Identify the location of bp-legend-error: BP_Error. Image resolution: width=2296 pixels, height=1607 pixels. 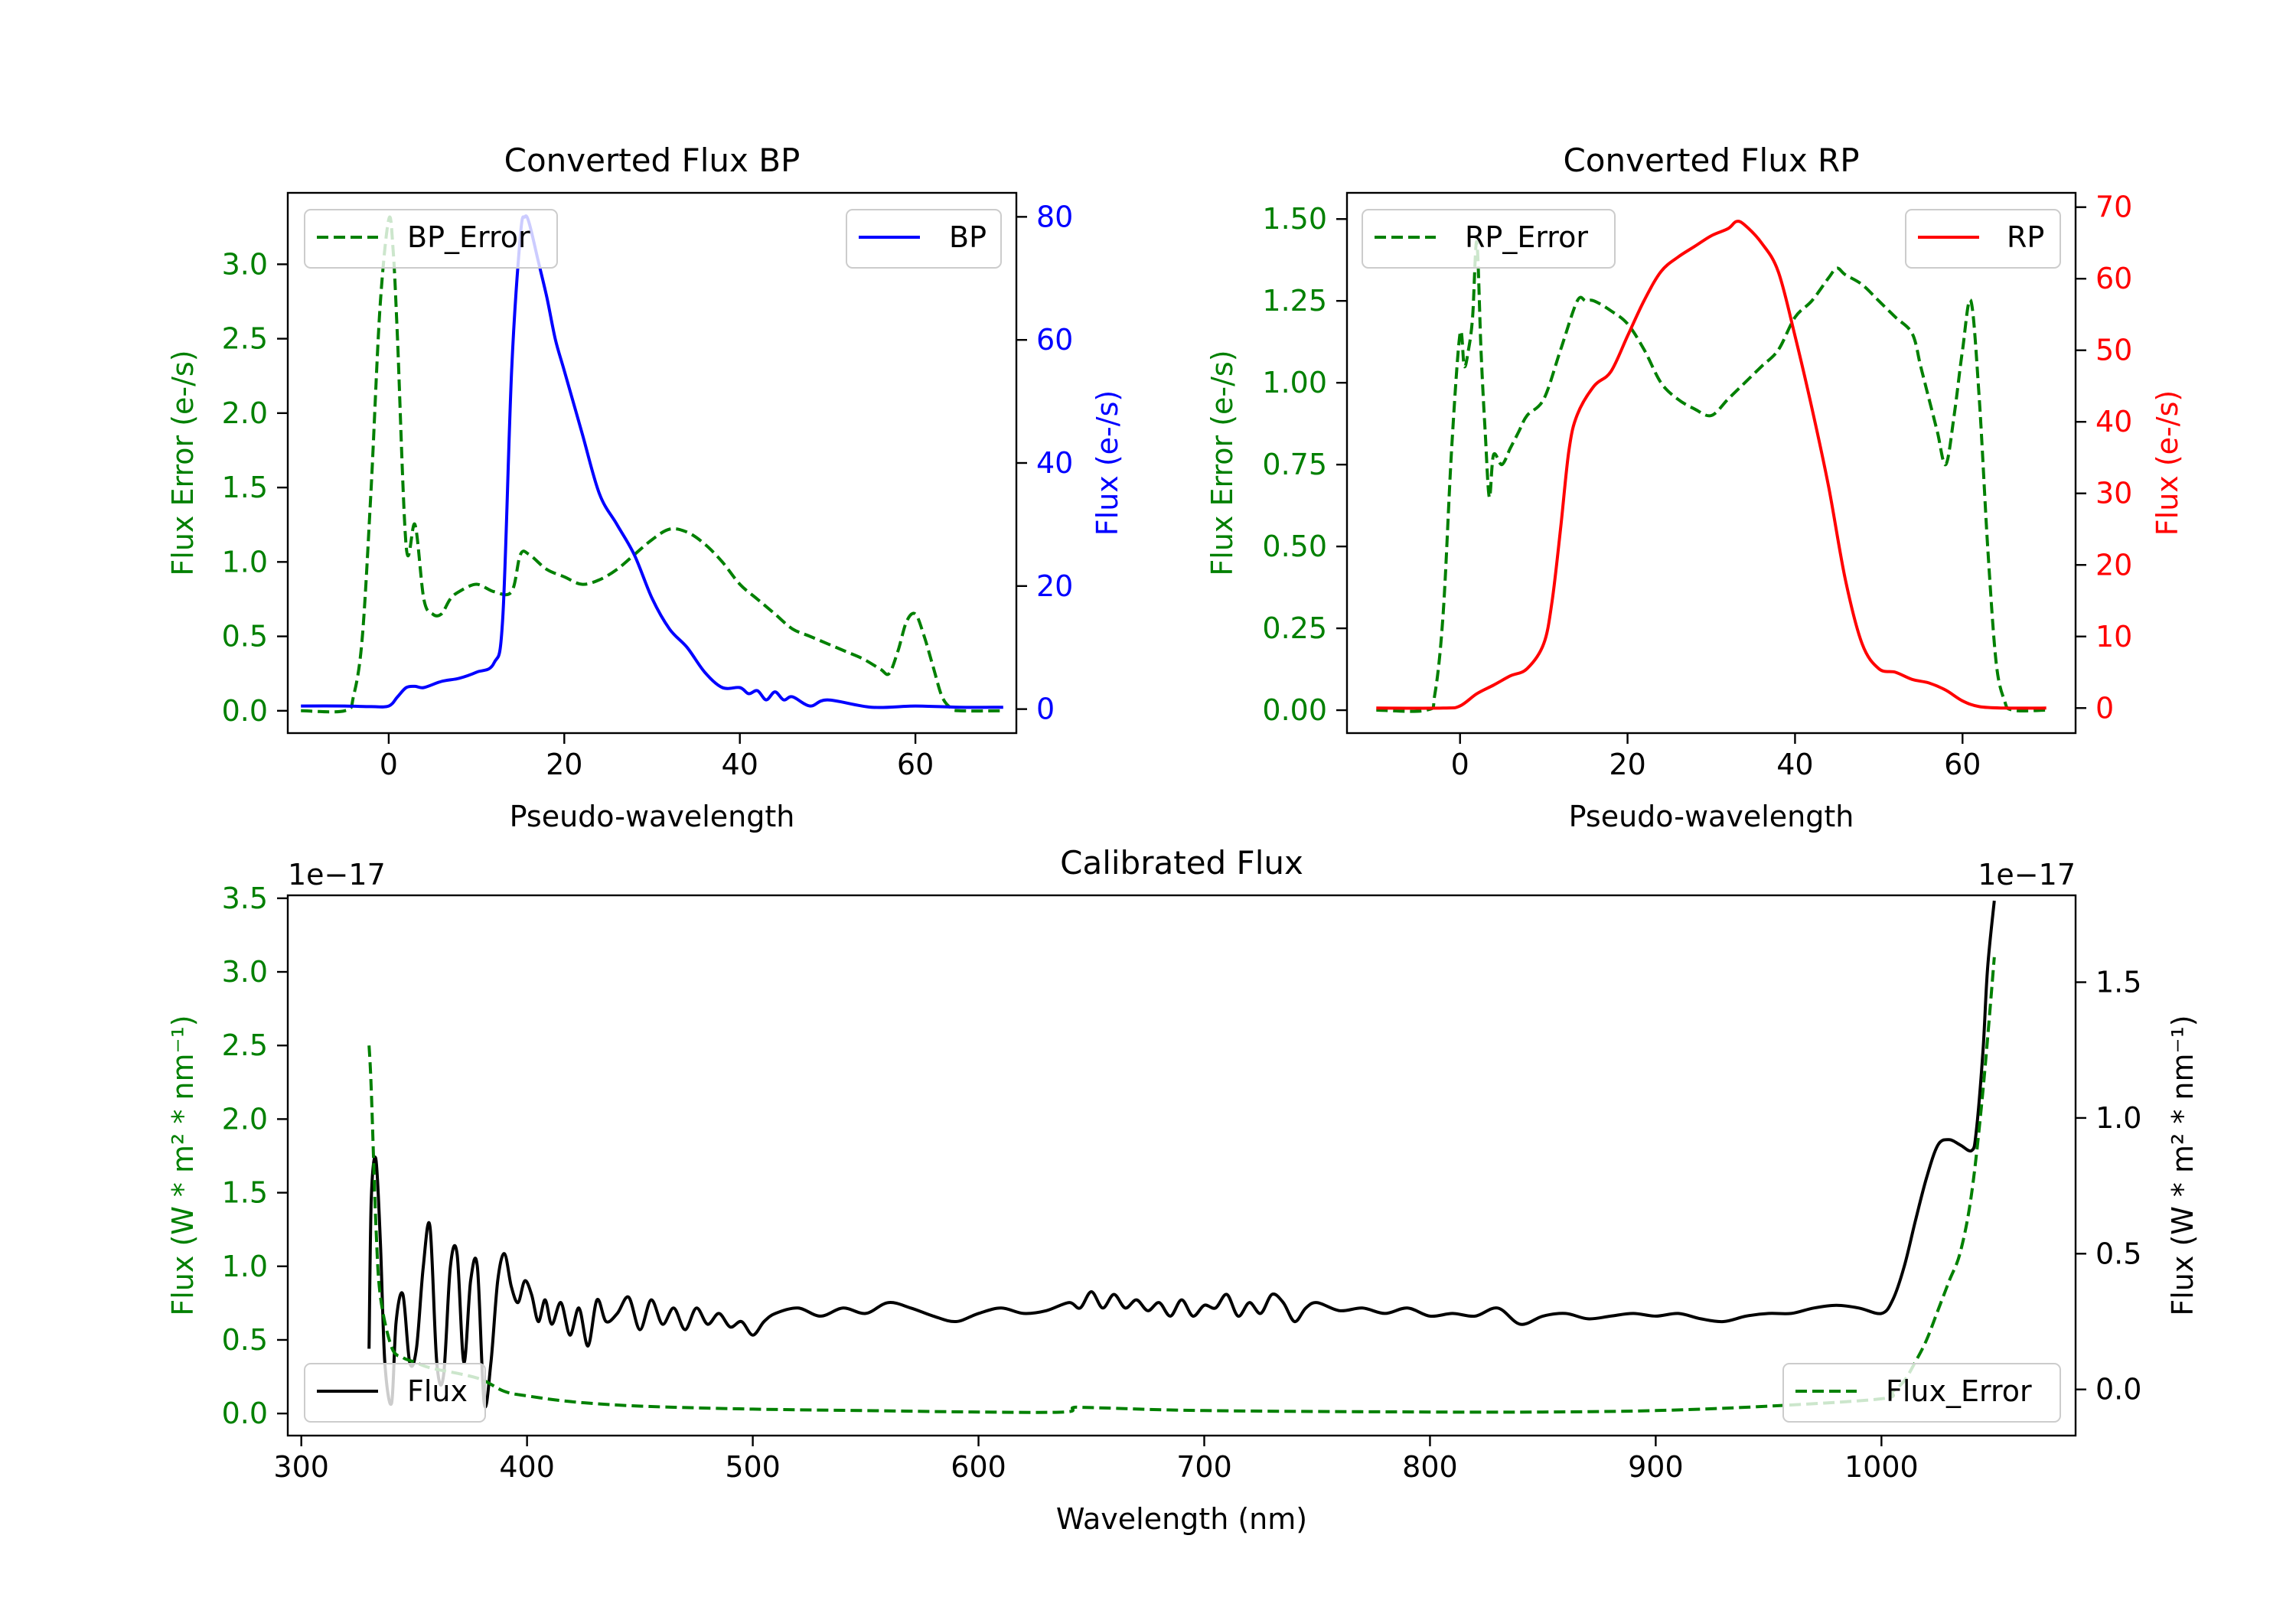
(431, 239).